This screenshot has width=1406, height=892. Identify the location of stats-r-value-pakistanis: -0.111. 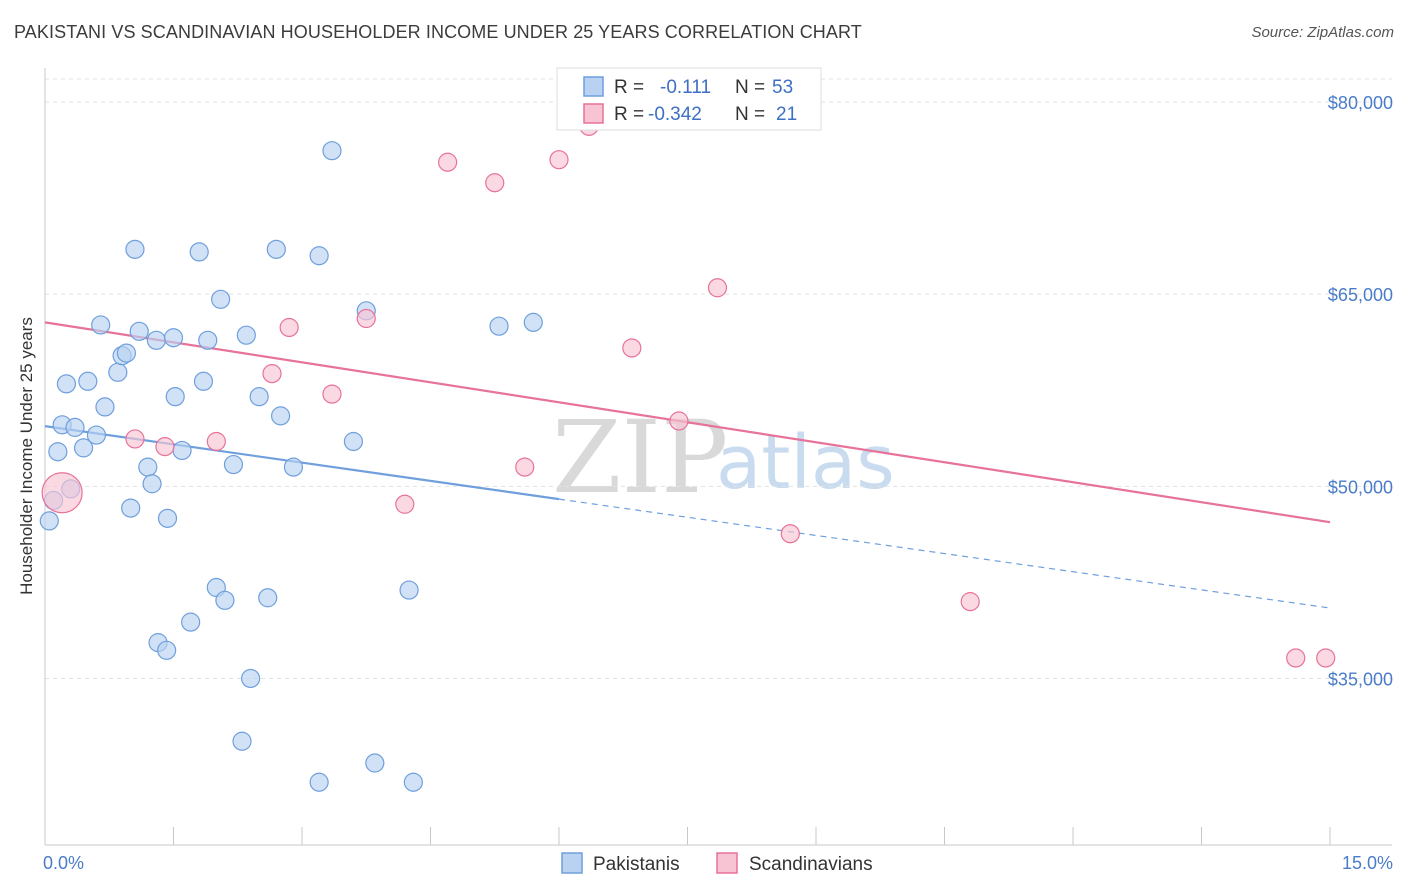
(685, 87).